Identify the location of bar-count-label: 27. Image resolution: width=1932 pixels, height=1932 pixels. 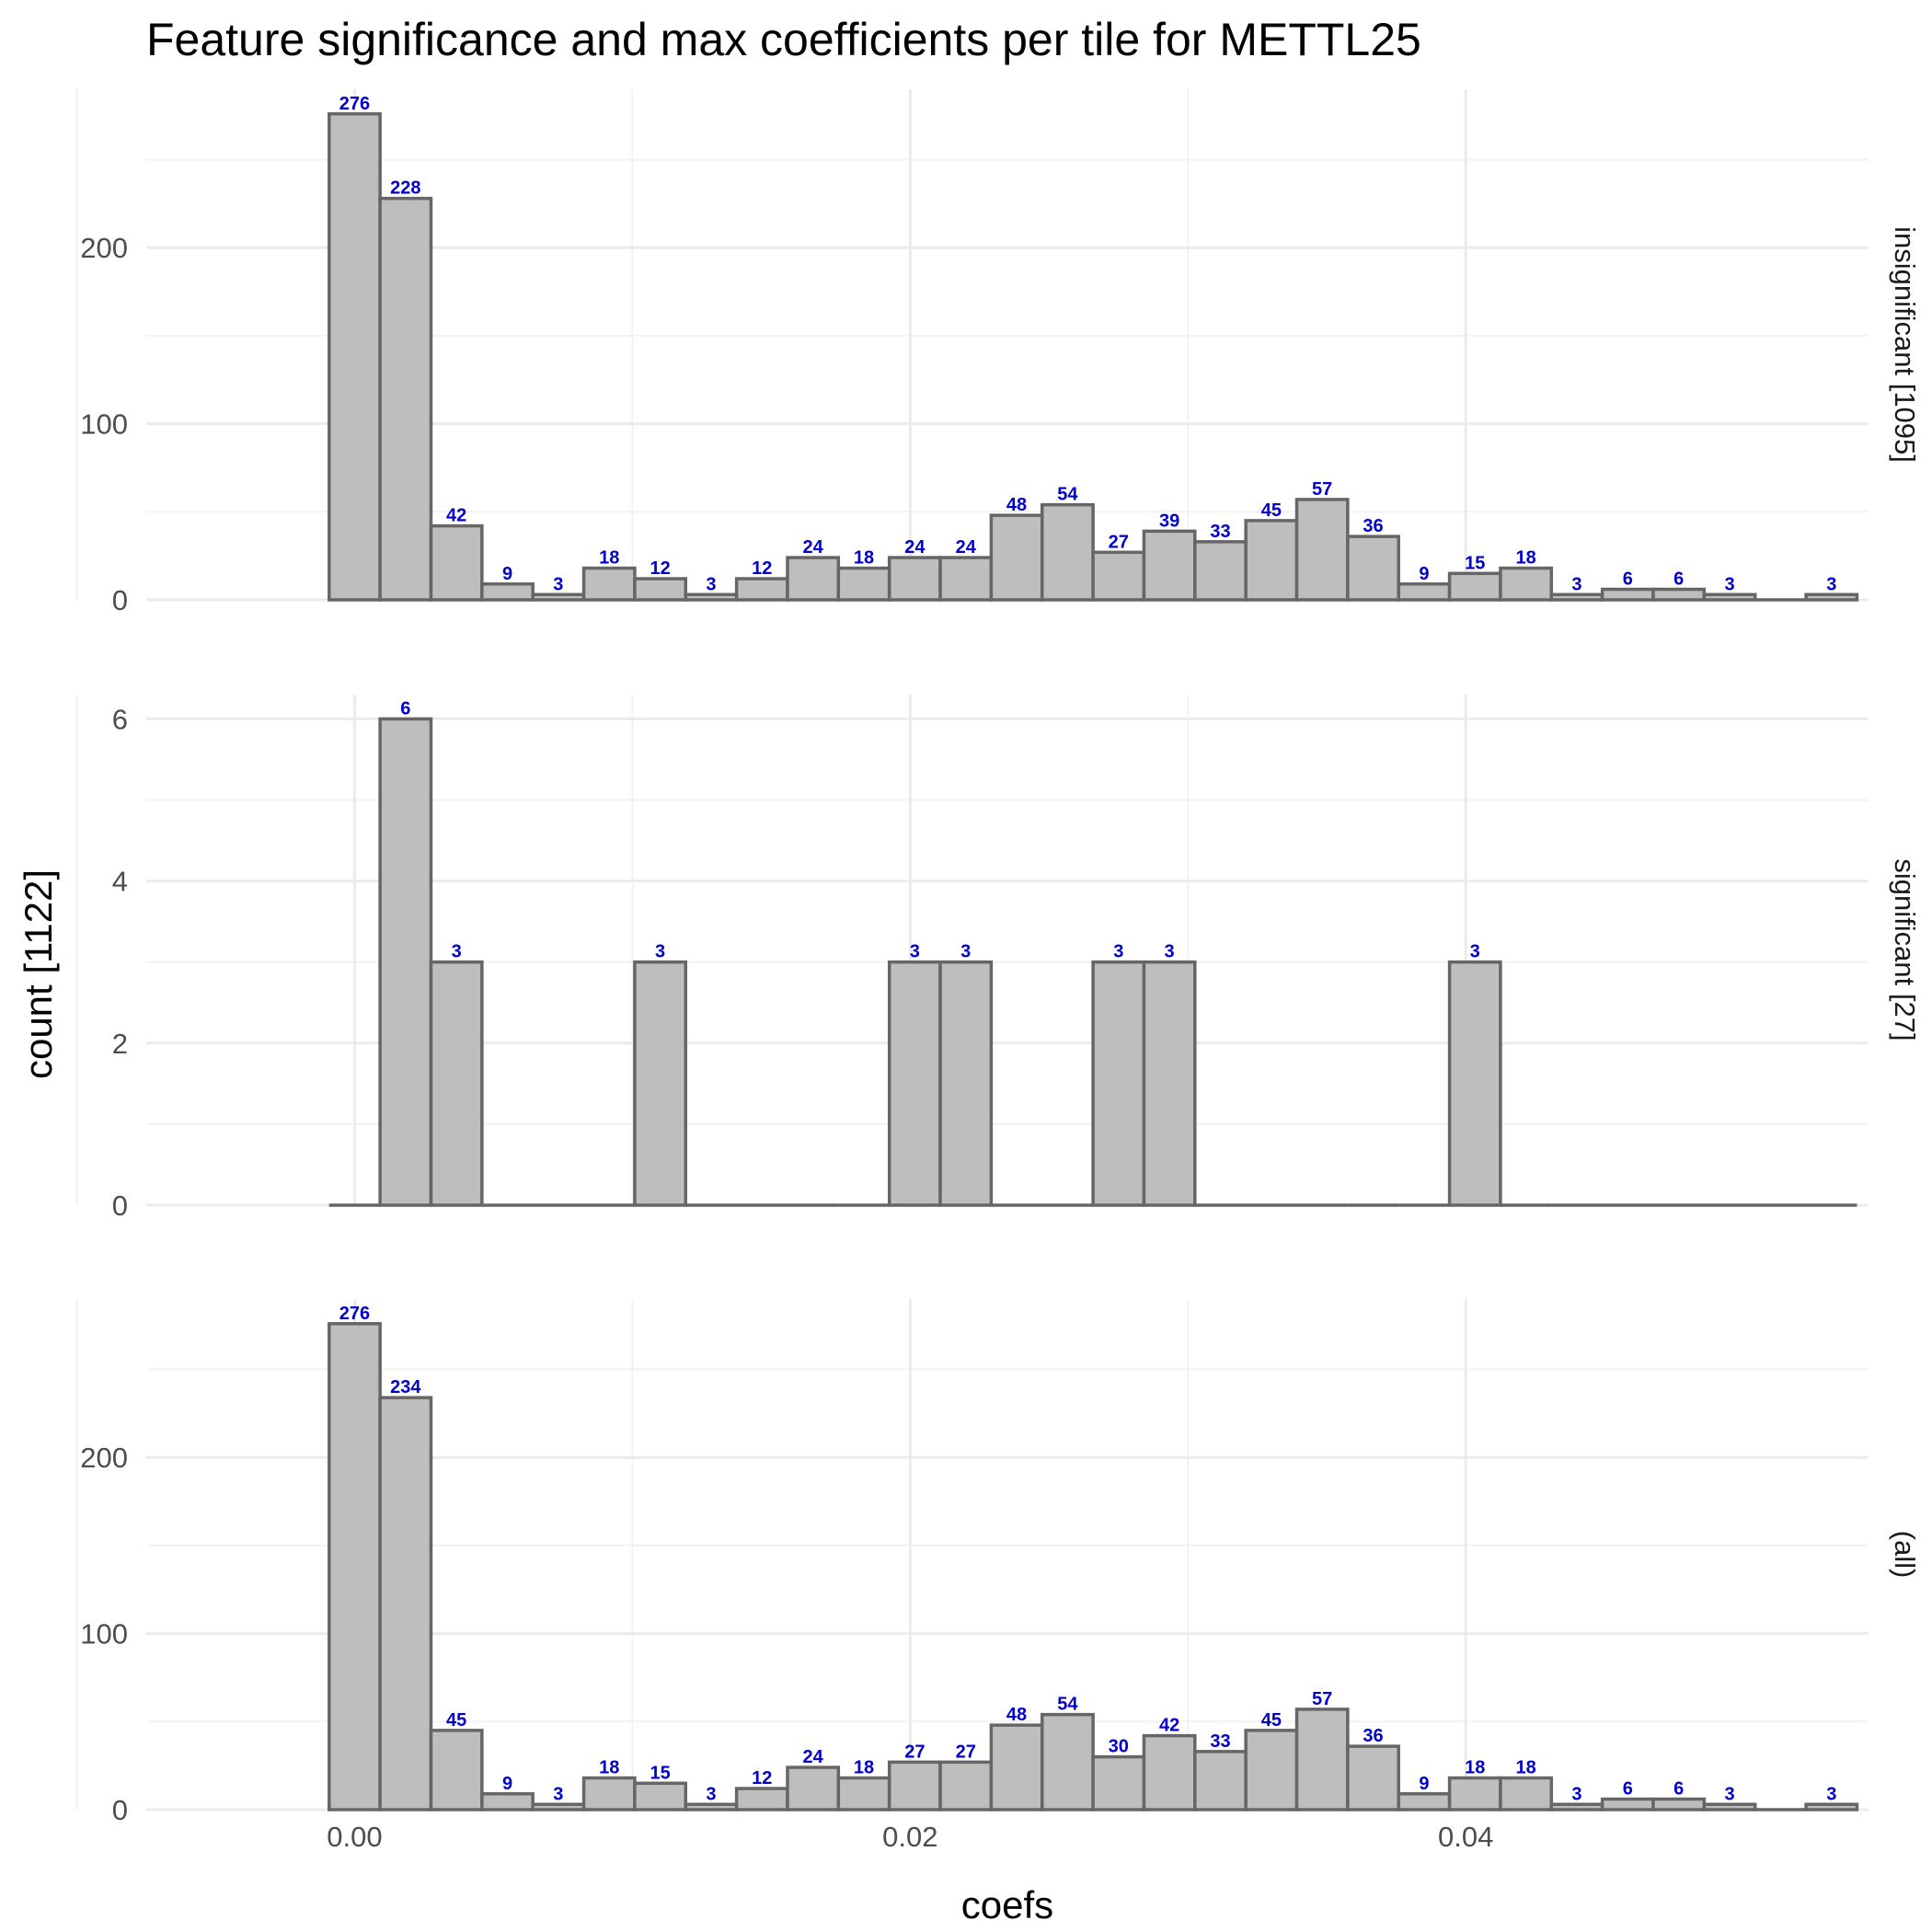
(1119, 542).